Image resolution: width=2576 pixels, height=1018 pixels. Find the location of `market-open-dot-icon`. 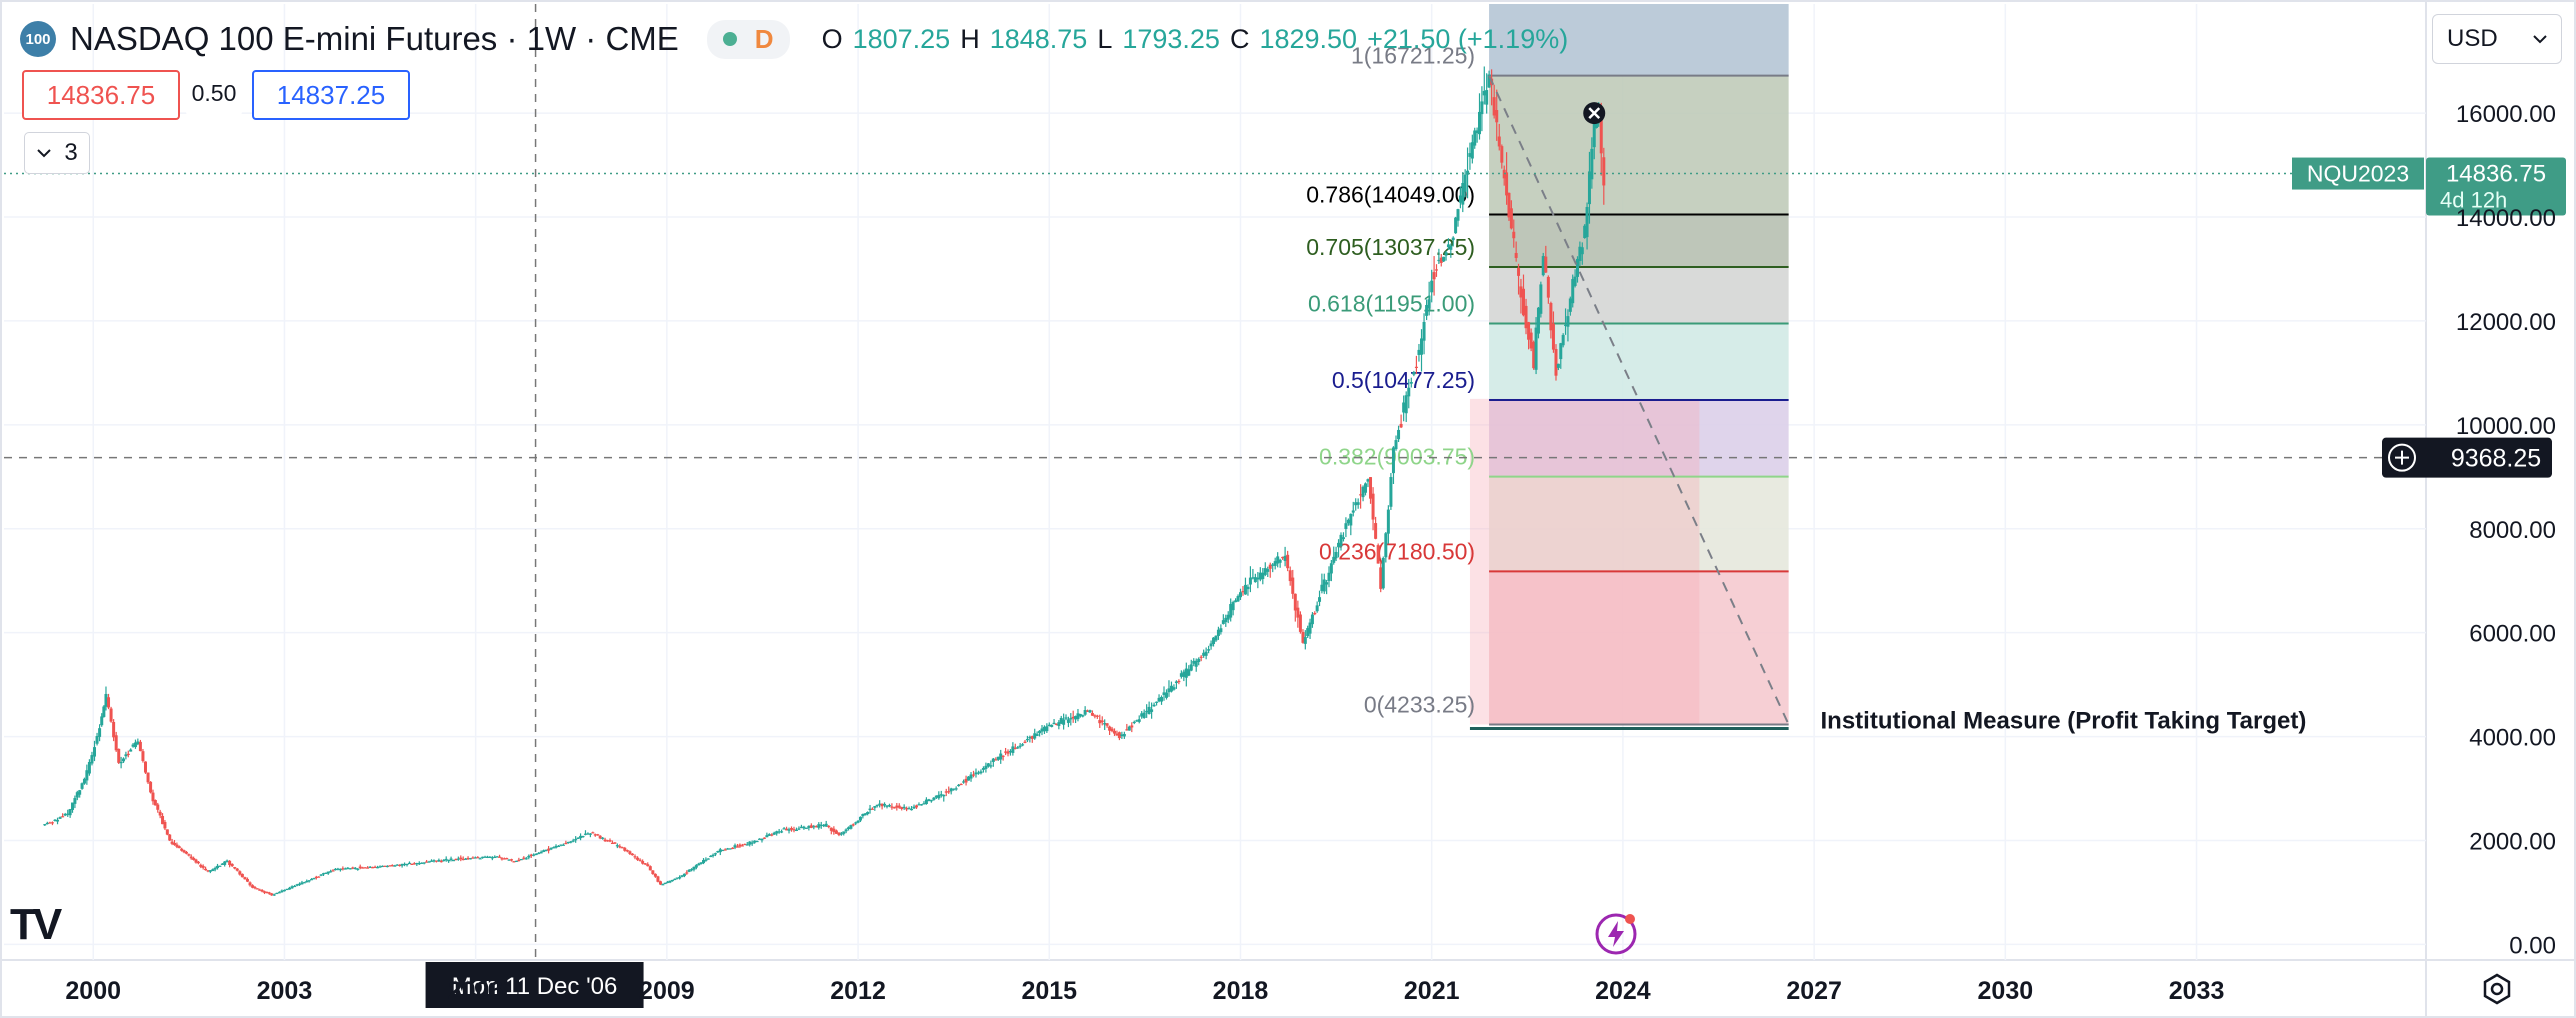

market-open-dot-icon is located at coordinates (729, 39).